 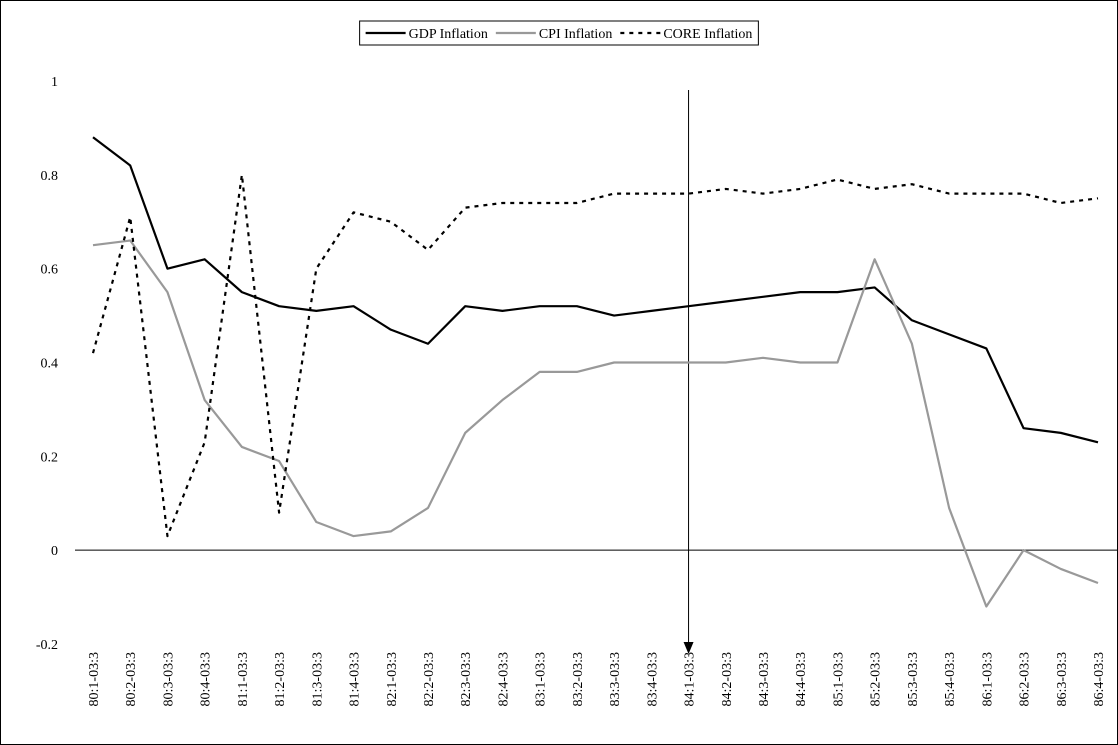 What do you see at coordinates (801, 679) in the screenshot?
I see `x-tick-label: 84:4-03:3` at bounding box center [801, 679].